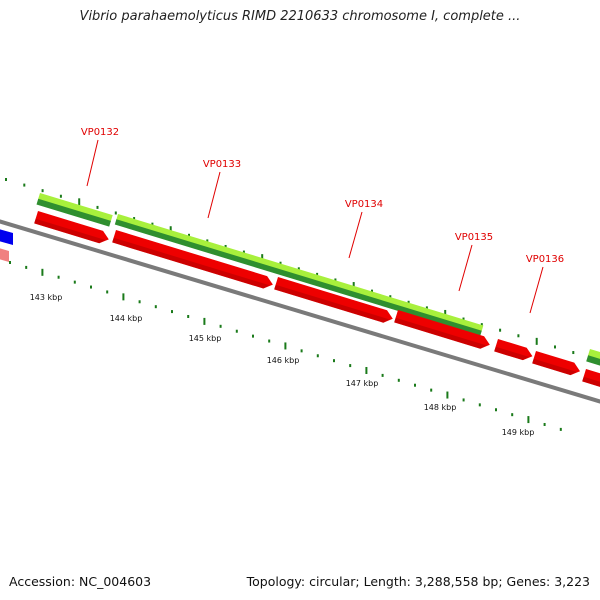 The width and height of the screenshot is (600, 600). What do you see at coordinates (46, 297) in the screenshot?
I see `tick-label: 143 kbp` at bounding box center [46, 297].